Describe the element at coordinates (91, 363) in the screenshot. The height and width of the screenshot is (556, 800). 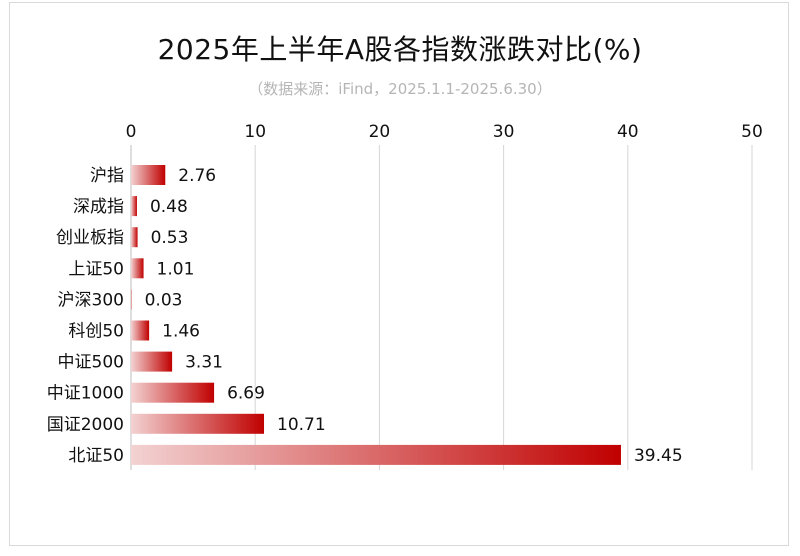
I see `category-label: 中证500` at that location.